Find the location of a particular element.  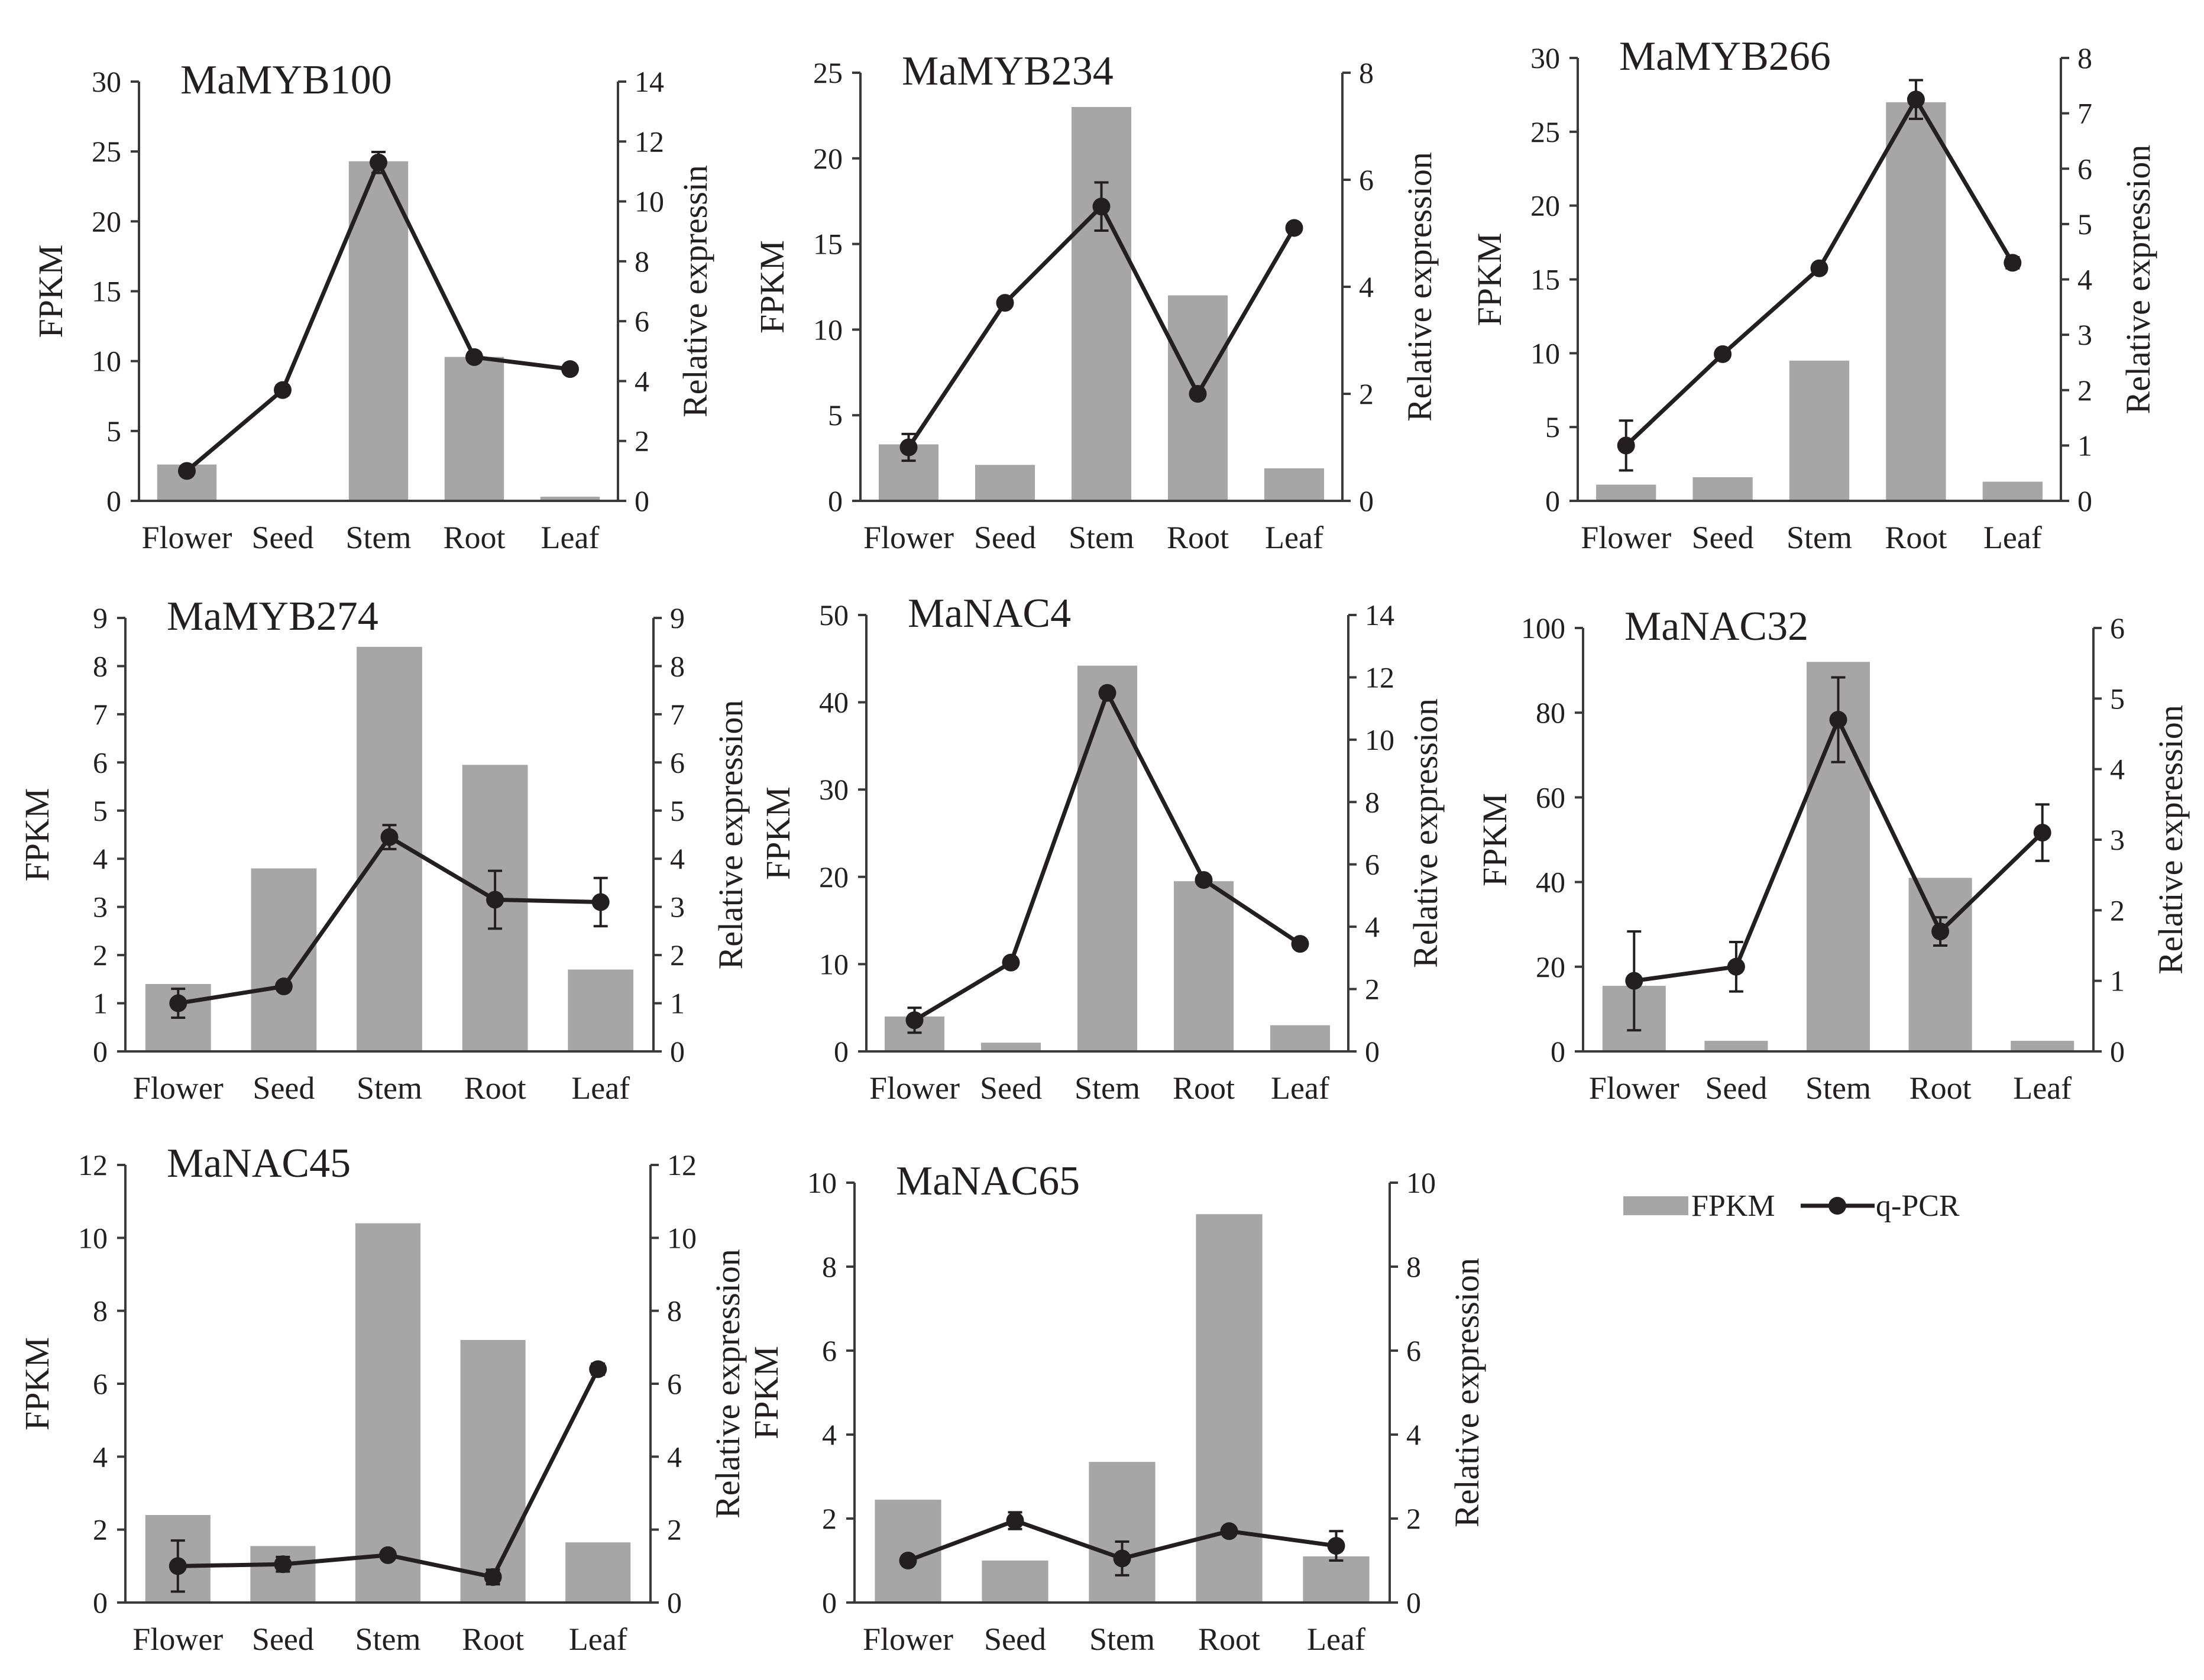

left-tick-label: 12 is located at coordinates (93, 1164).